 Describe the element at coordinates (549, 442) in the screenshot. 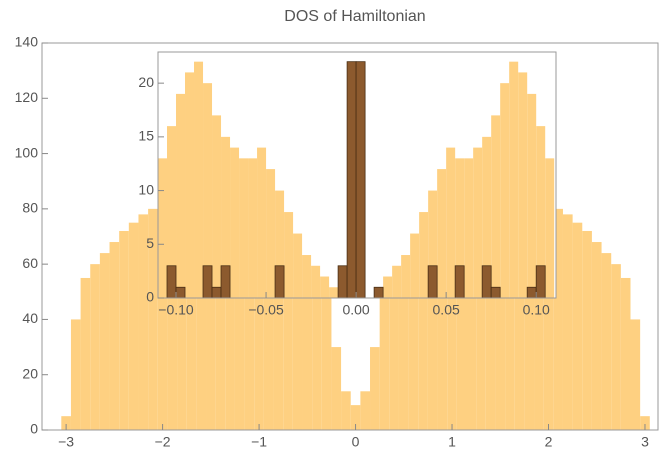

I see `x-tick-label: 2` at that location.